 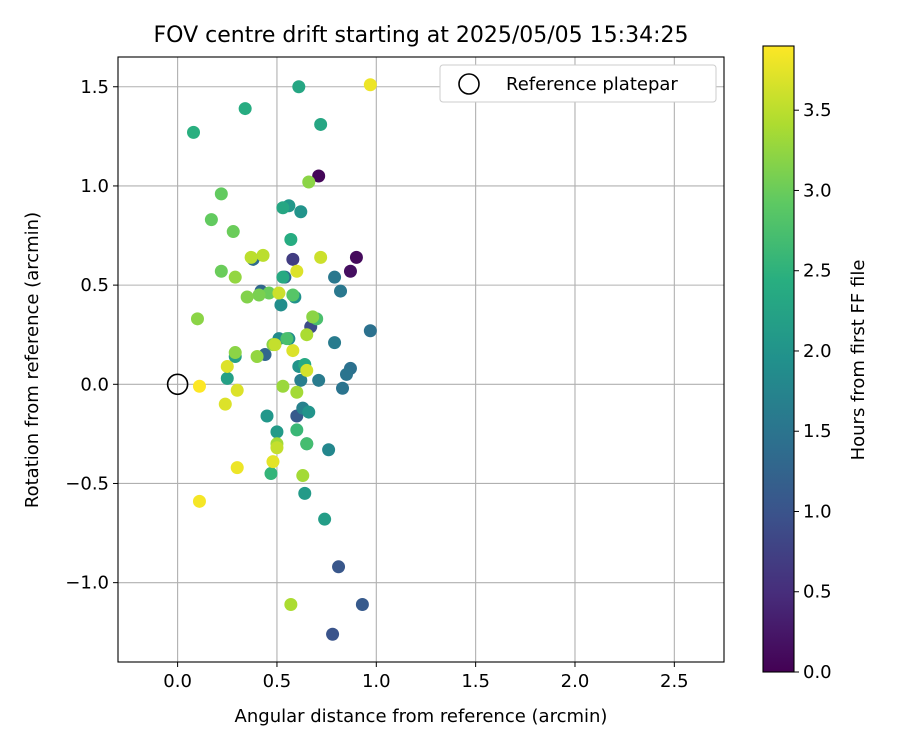 What do you see at coordinates (858, 360) in the screenshot?
I see `colorbar-label: Hours from first FF file` at bounding box center [858, 360].